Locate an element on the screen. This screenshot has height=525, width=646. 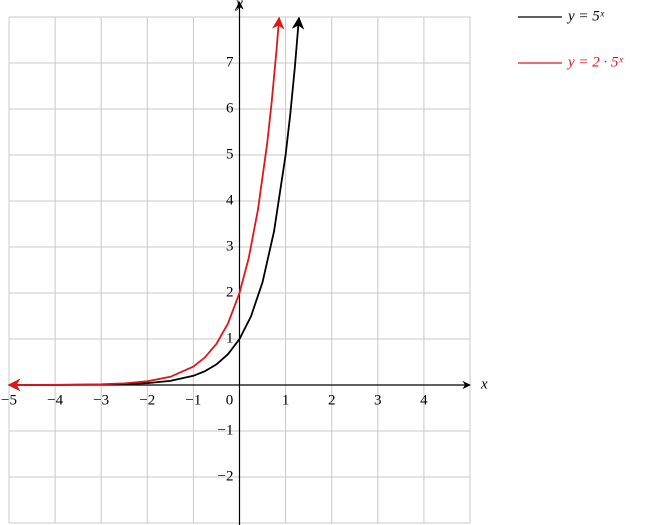
x-tick-label: −5 is located at coordinates (9, 400).